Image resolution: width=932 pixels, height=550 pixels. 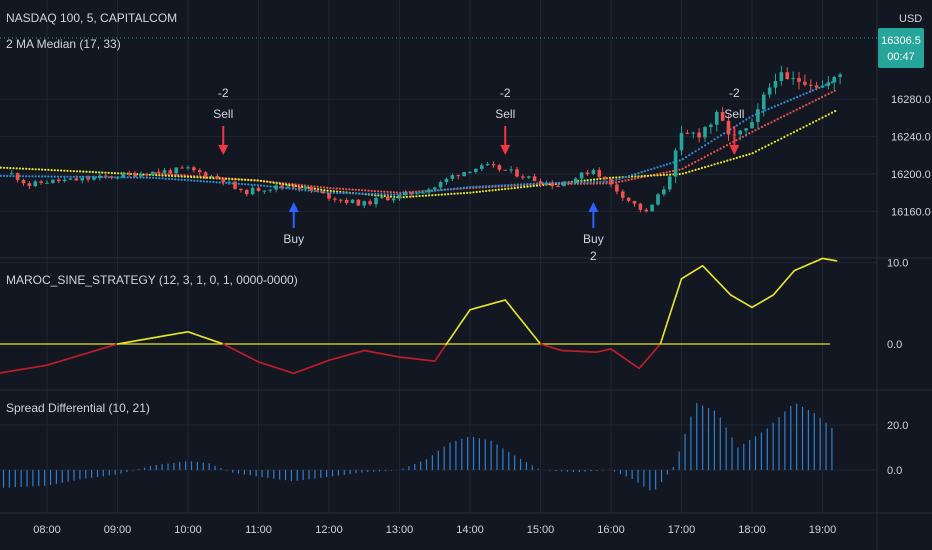 What do you see at coordinates (541, 530) in the screenshot?
I see `time-tick-label: 15:00` at bounding box center [541, 530].